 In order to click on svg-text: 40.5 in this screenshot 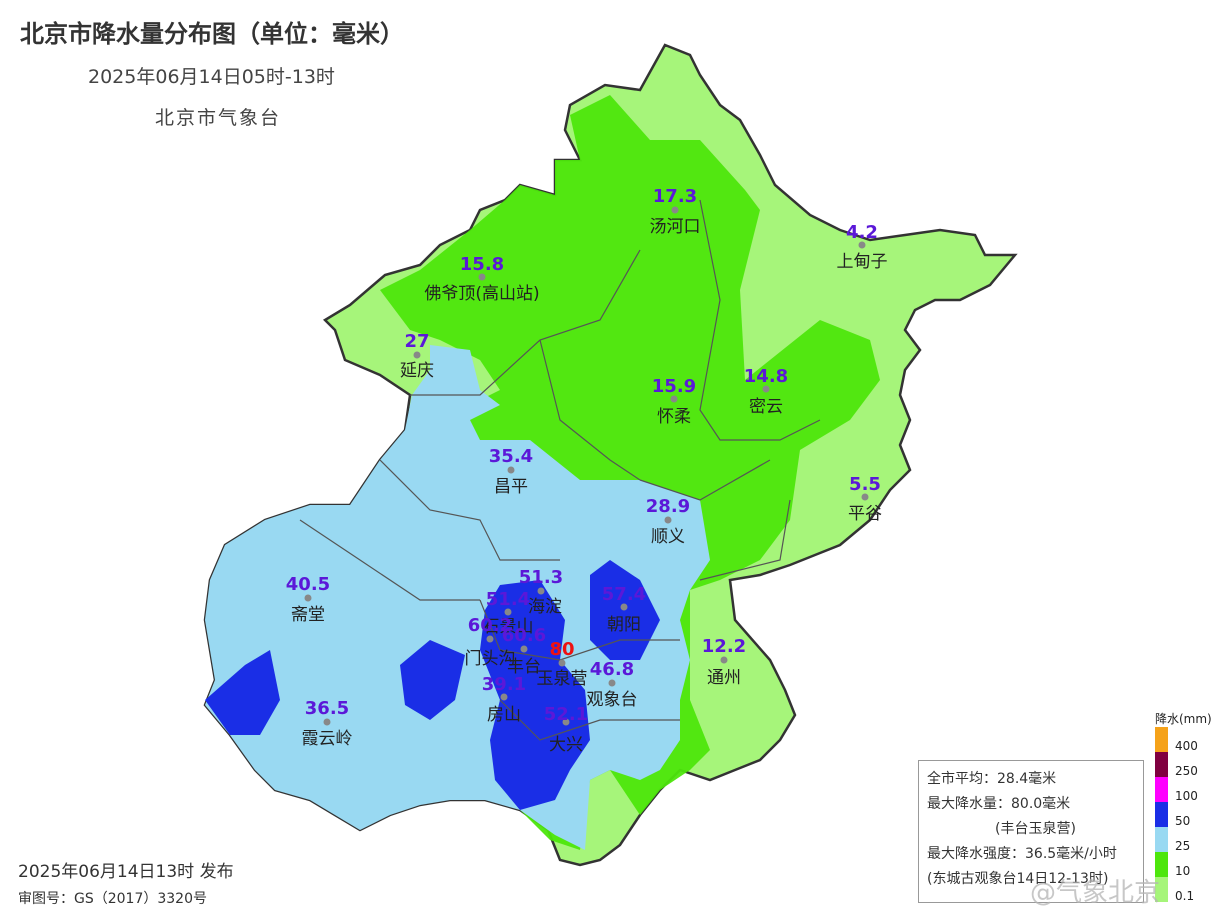, I will do `click(308, 584)`.